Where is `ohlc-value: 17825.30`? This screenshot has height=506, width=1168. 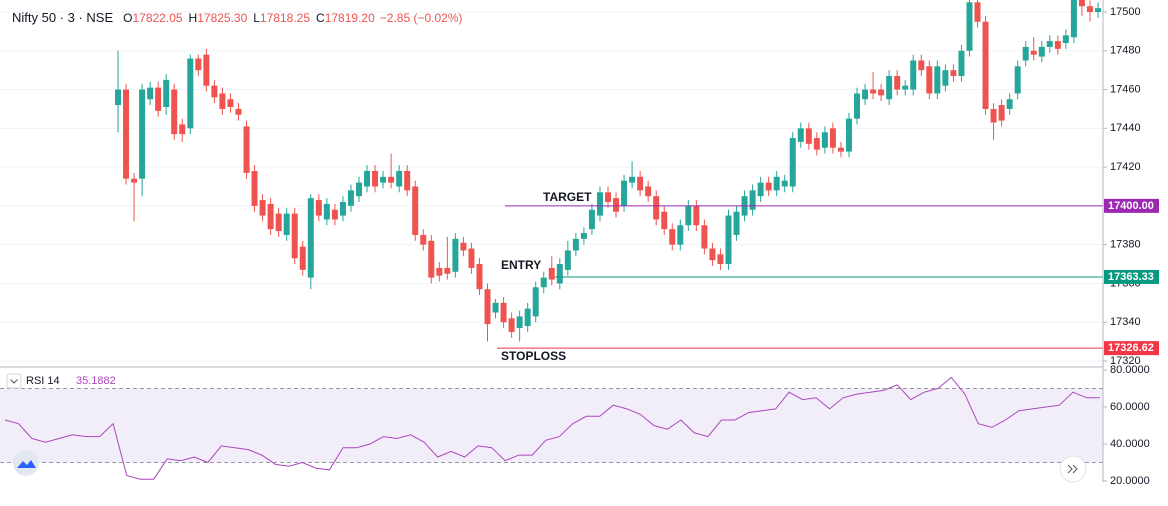
ohlc-value: 17825.30 is located at coordinates (222, 18).